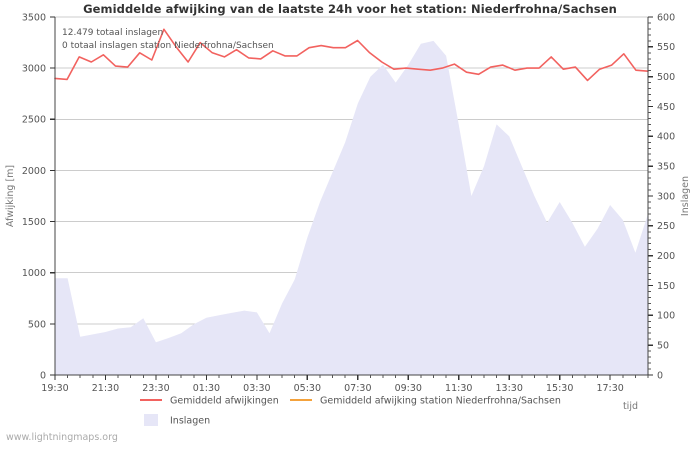  I want to click on right-axis-tick-label: 50, so click(663, 346).